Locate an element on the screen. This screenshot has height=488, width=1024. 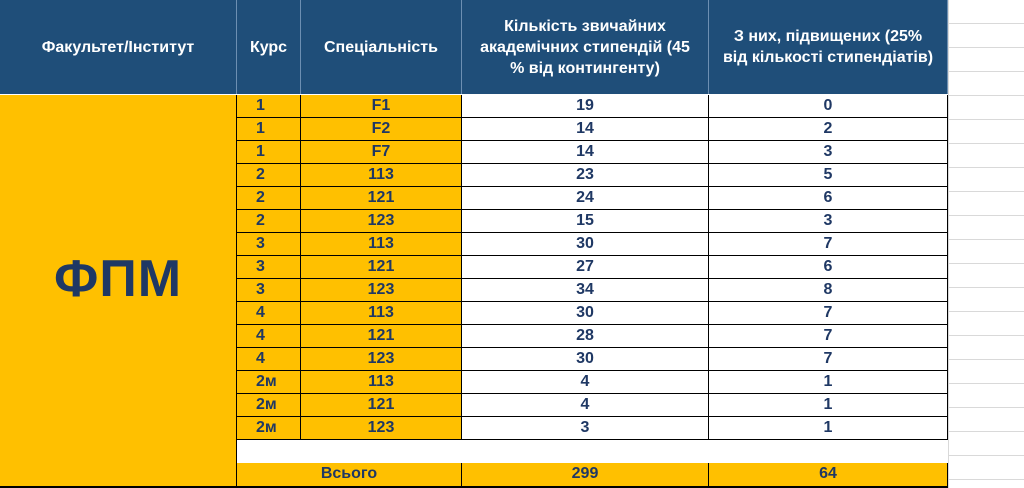
specialty-cell: F1 is located at coordinates (381, 106).